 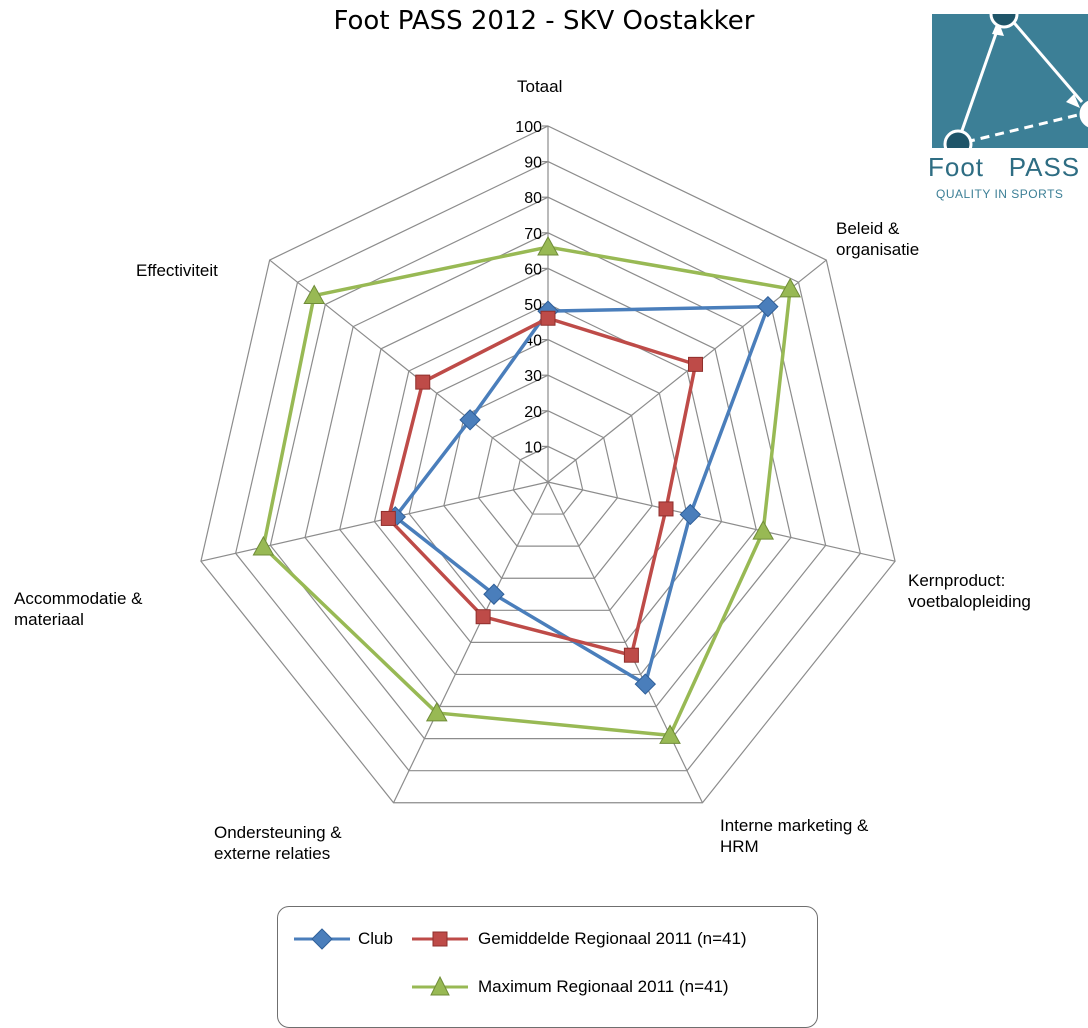 I want to click on tick-label: 50, so click(x=533, y=305).